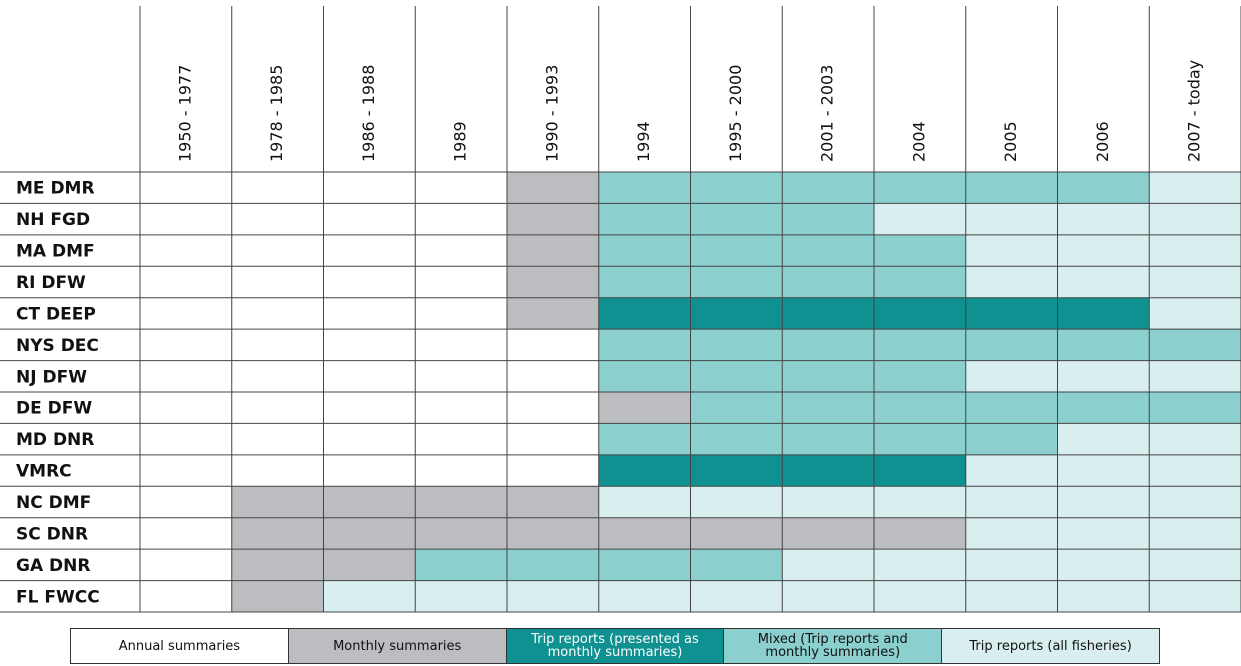  Describe the element at coordinates (44, 472) in the screenshot. I see `row-label: VMRC` at that location.